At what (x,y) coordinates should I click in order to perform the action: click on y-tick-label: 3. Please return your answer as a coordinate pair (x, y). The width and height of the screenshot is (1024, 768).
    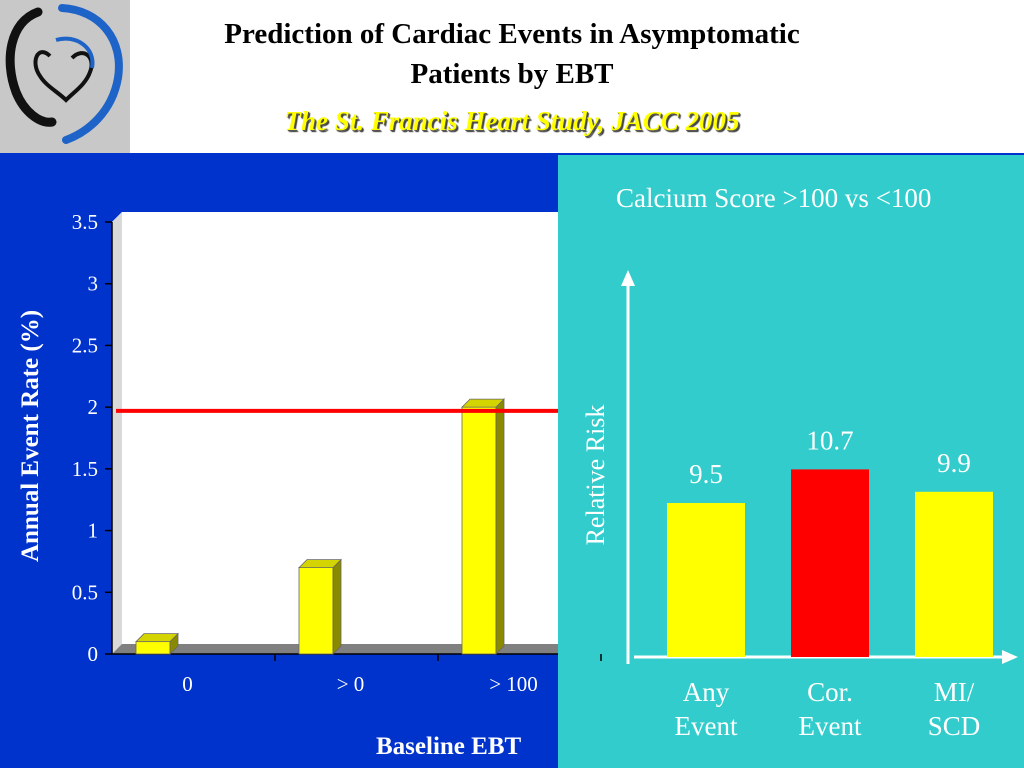
    Looking at the image, I should click on (93, 284).